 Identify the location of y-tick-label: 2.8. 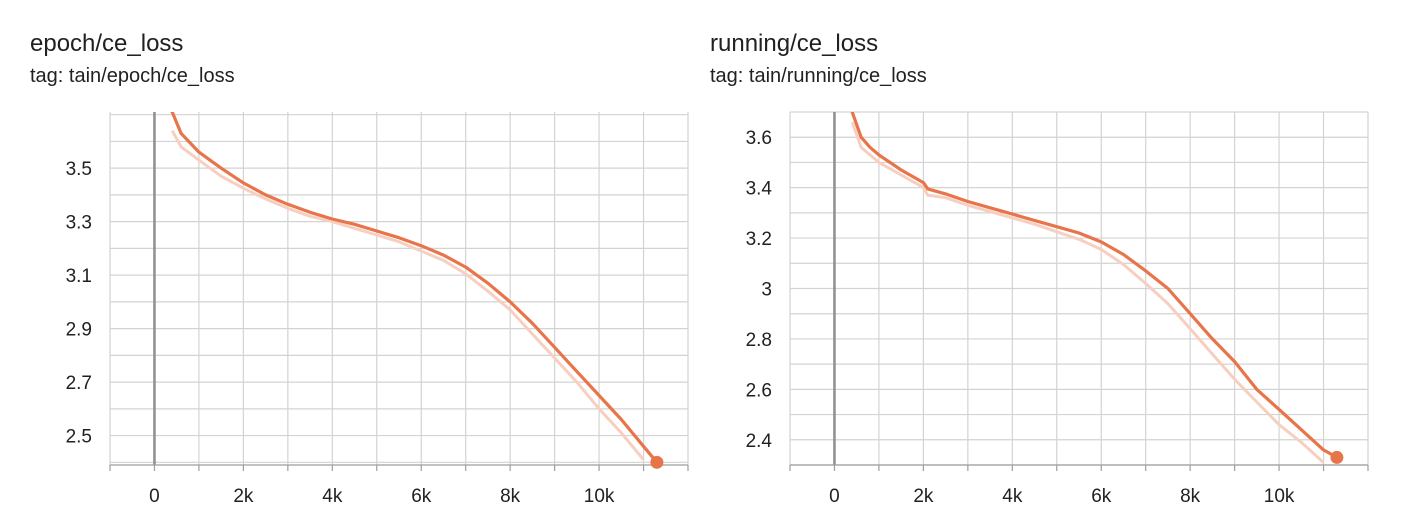
(759, 340).